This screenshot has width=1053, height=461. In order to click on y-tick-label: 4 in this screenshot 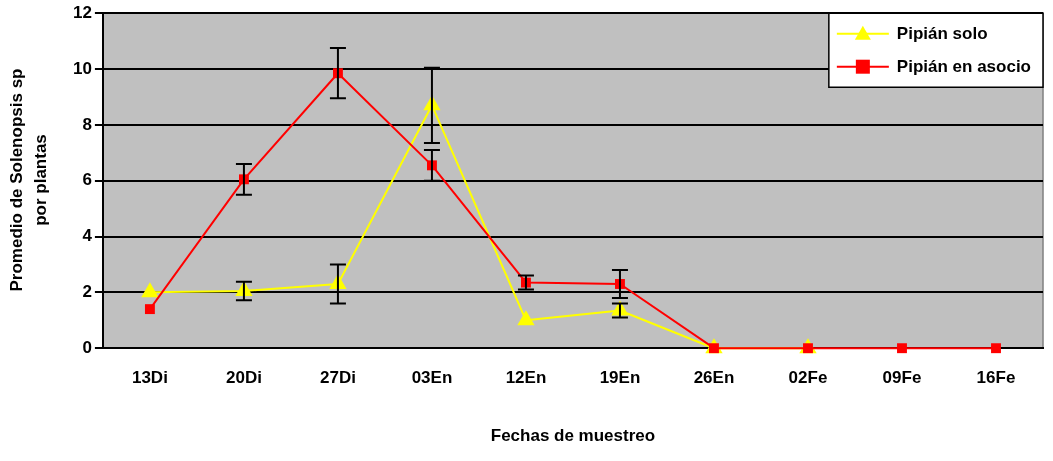, I will do `click(87, 236)`.